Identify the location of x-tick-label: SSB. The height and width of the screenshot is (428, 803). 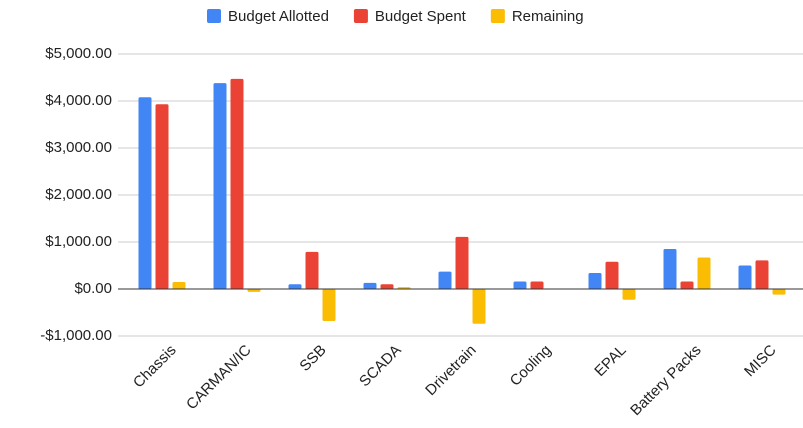
(312, 358).